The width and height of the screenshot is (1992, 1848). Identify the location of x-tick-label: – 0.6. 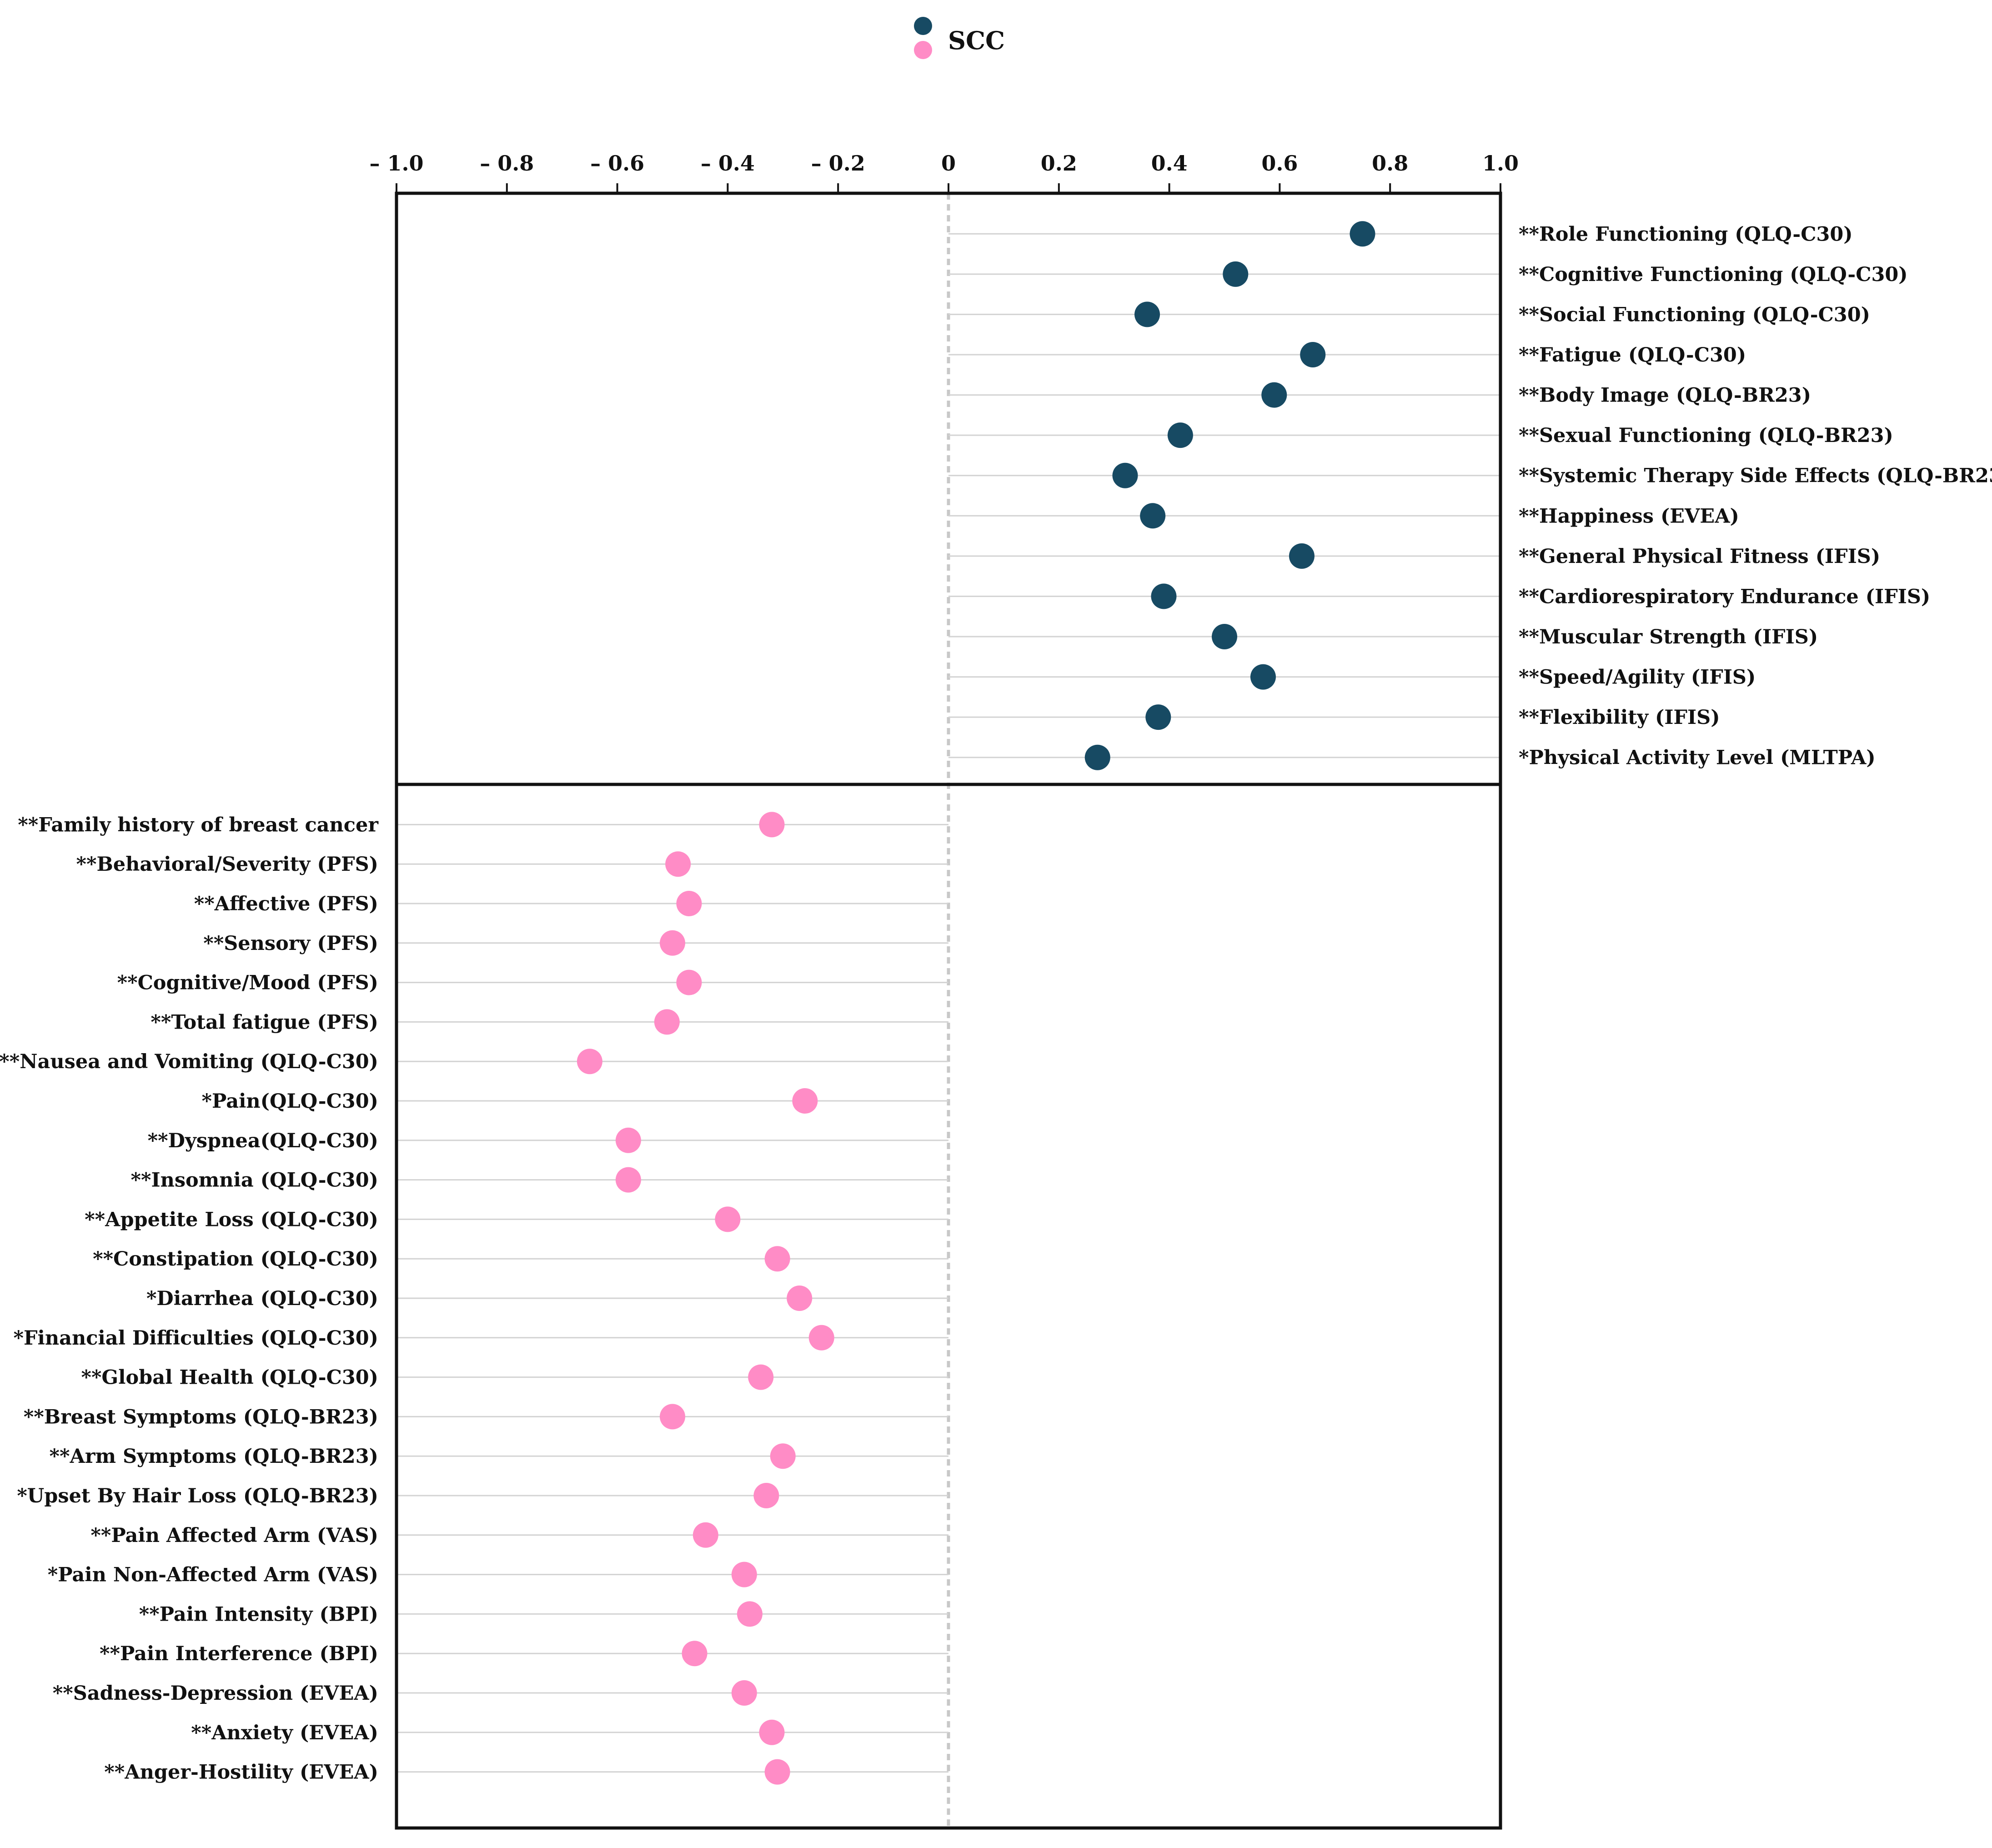
(617, 164).